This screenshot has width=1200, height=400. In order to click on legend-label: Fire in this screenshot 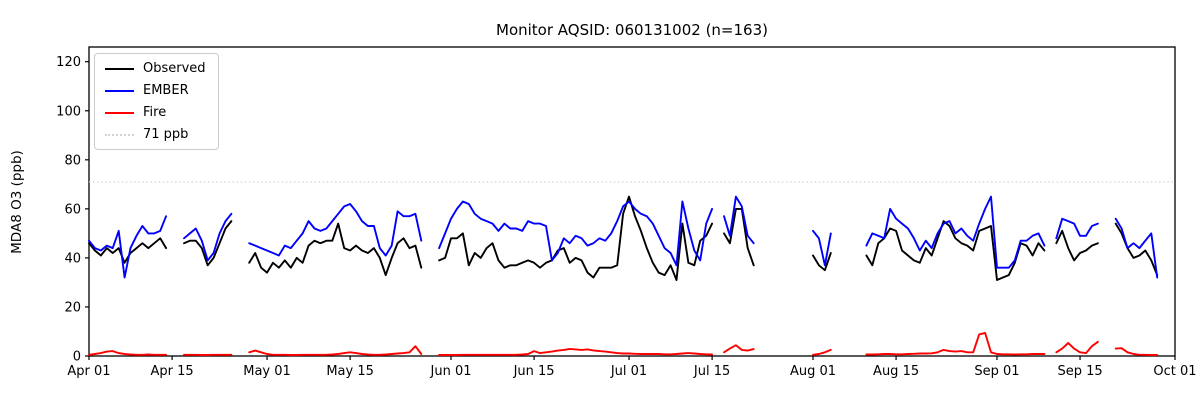, I will do `click(155, 112)`.